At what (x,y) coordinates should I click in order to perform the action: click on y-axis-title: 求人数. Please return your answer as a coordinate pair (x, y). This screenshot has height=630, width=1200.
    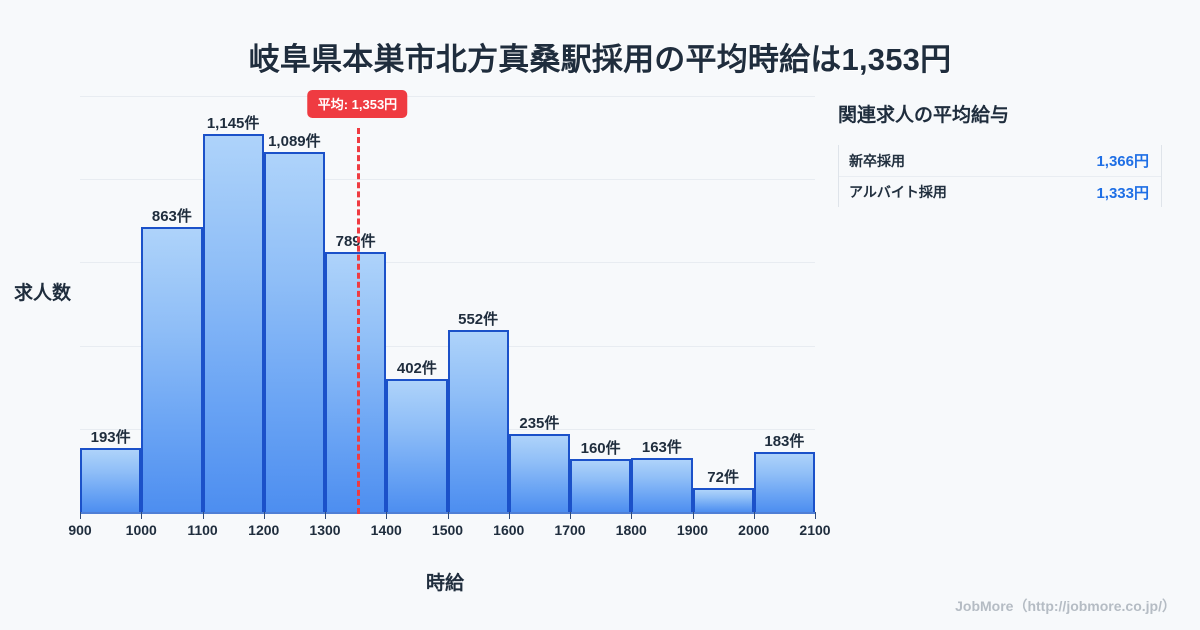
    Looking at the image, I should click on (43, 293).